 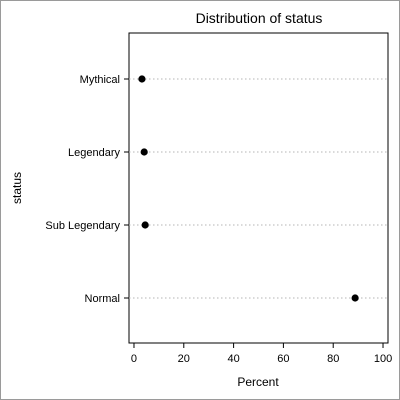 What do you see at coordinates (261, 354) in the screenshot?
I see `x-axis-ticks: 0 20 40 60 80 100` at bounding box center [261, 354].